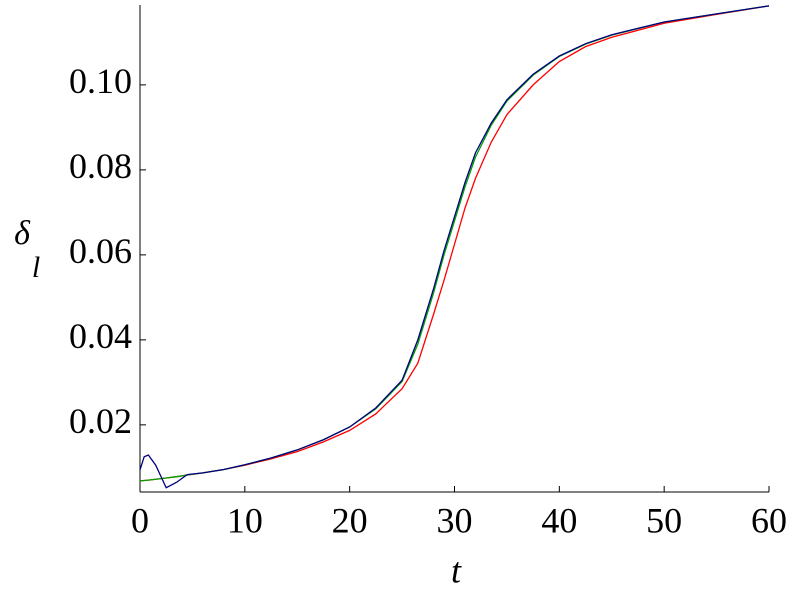  I want to click on x-tick-label: 20, so click(350, 520).